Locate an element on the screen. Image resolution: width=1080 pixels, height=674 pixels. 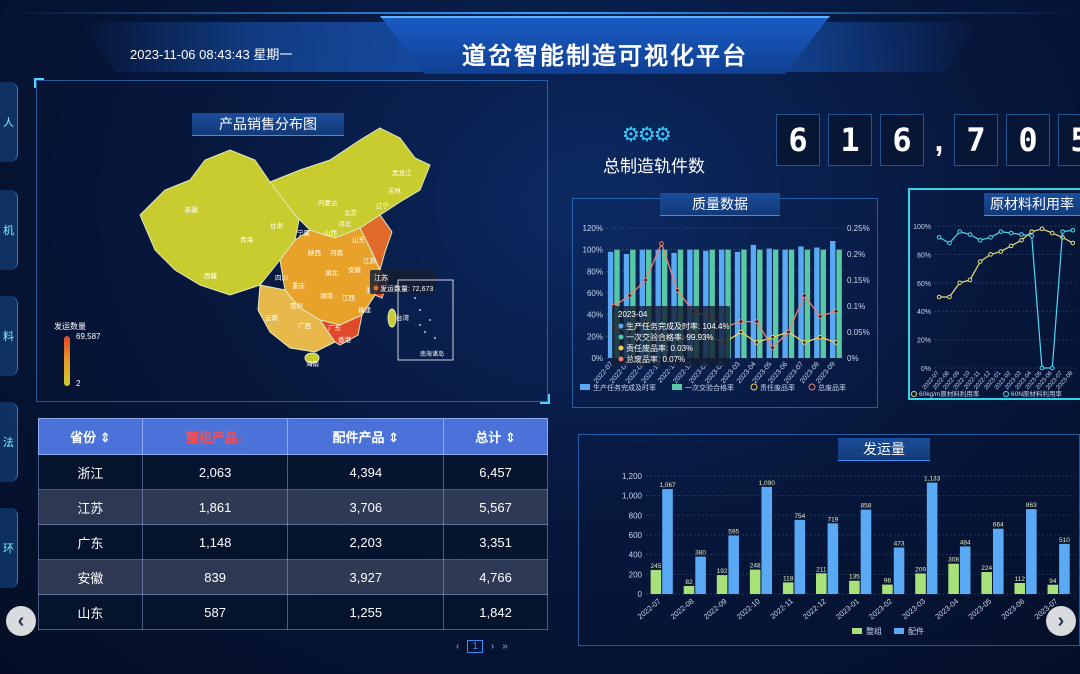
side-tab-machine: 机 is located at coordinates (9, 230).